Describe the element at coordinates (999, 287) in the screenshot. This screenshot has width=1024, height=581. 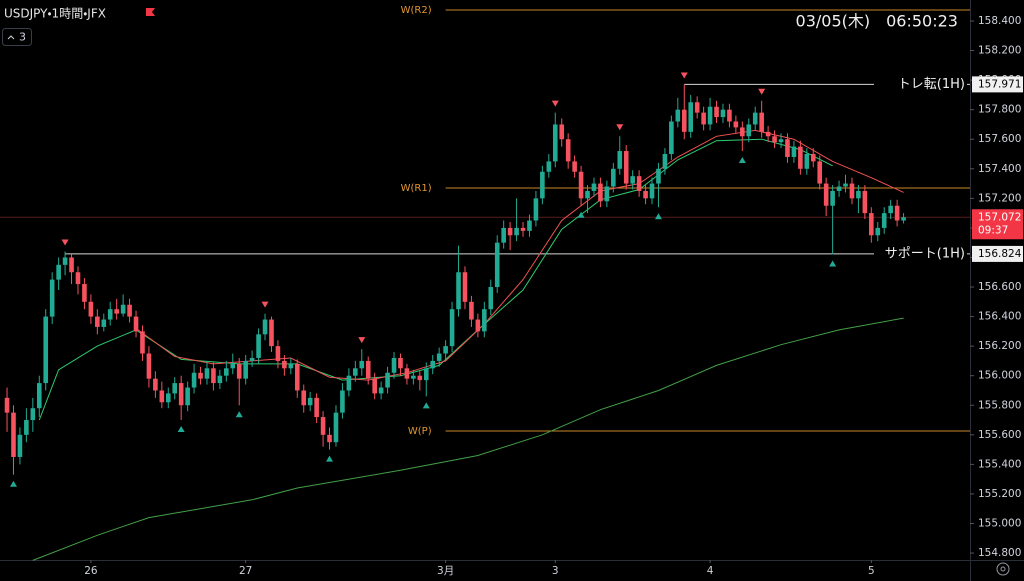
I see `y-tick-label: 156.600` at that location.